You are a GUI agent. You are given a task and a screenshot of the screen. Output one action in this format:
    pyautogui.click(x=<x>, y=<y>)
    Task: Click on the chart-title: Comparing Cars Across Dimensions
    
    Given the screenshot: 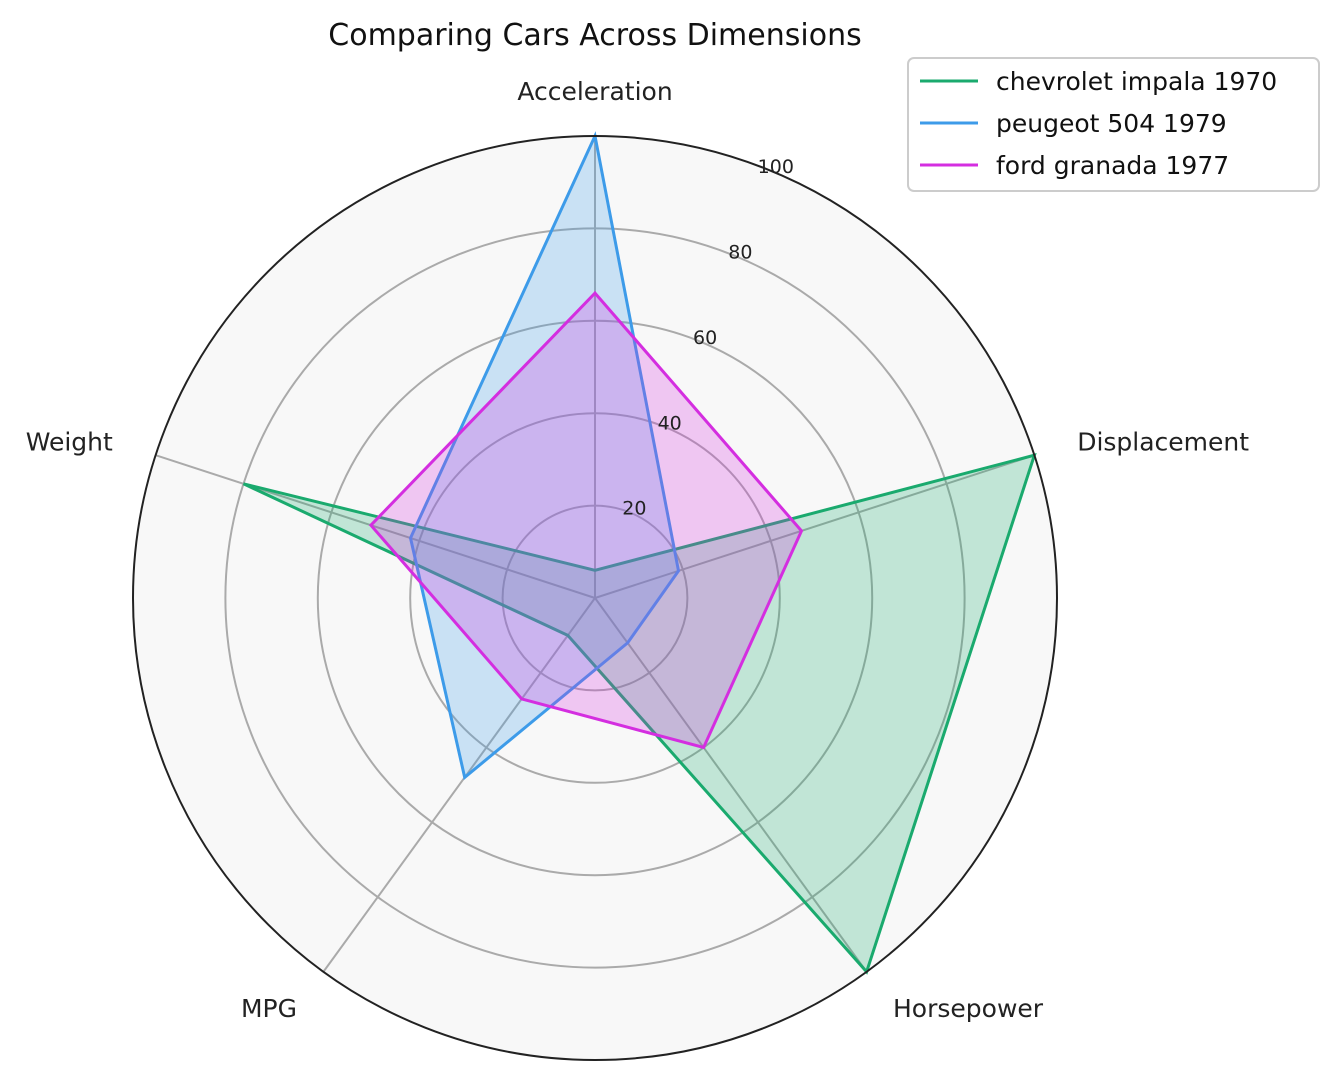 What is the action you would take?
    pyautogui.click(x=594, y=35)
    